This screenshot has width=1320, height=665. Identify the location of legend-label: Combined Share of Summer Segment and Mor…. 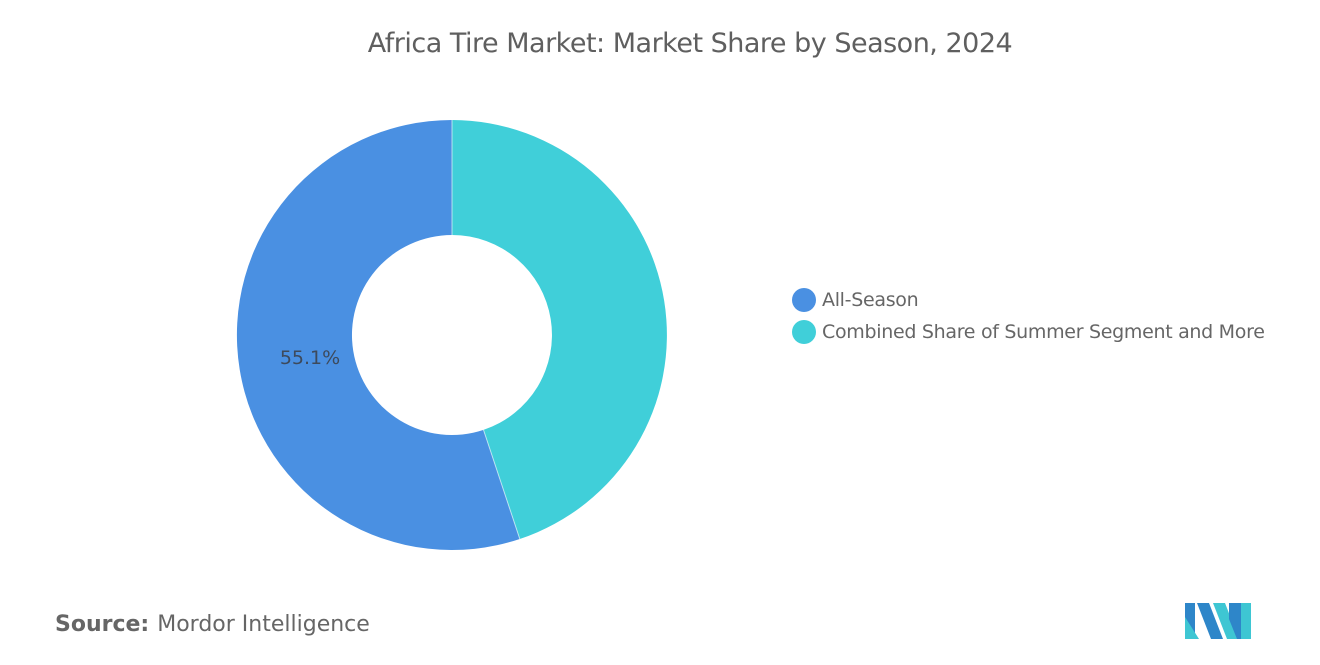
(1043, 332).